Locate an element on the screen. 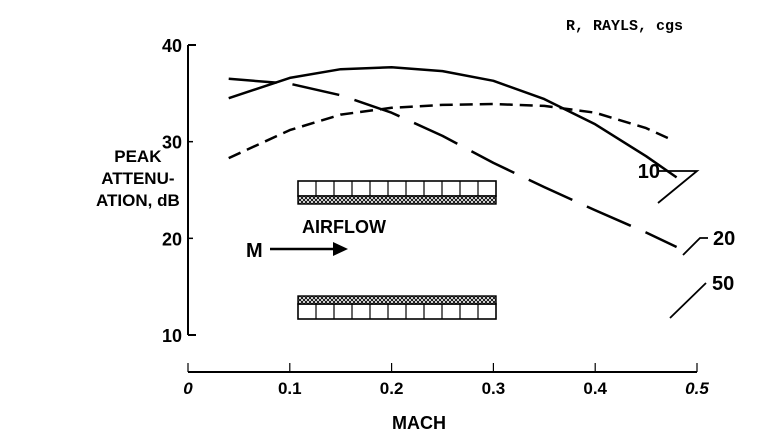 The height and width of the screenshot is (441, 757). airflow-label: AIRFLOW is located at coordinates (344, 227).